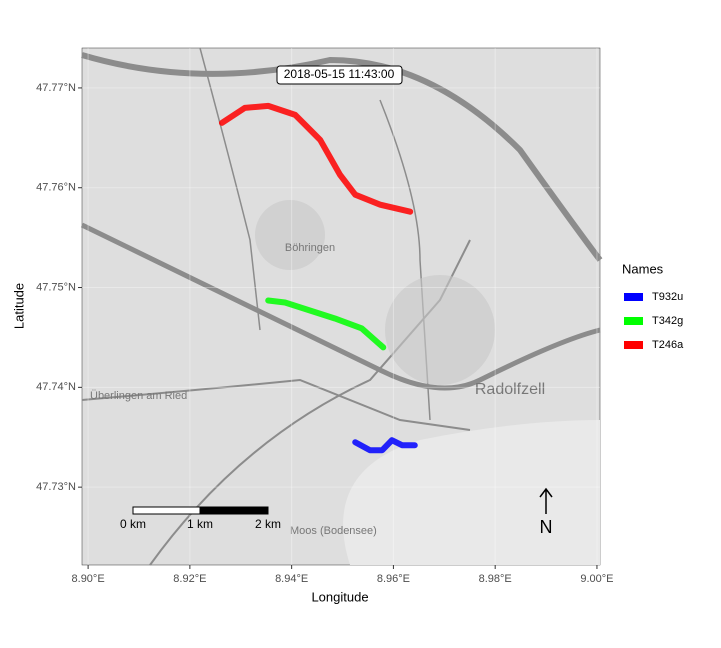 The image size is (721, 648). I want to click on annotation: 2018-05-15 11:43:00, so click(339, 74).